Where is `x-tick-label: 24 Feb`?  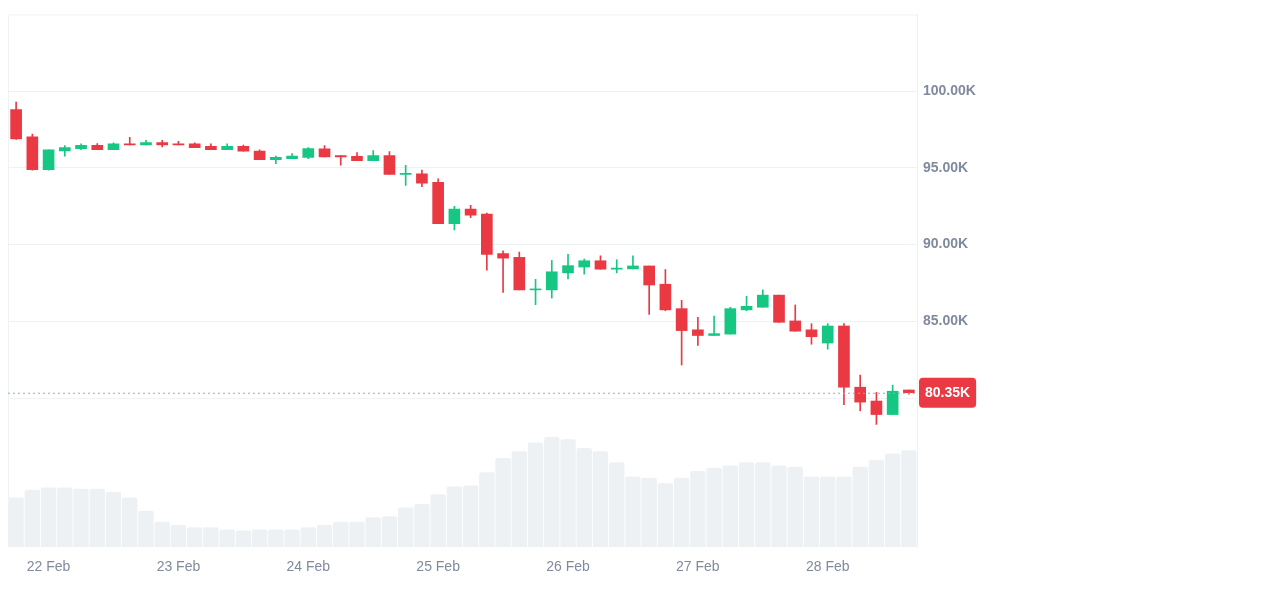 x-tick-label: 24 Feb is located at coordinates (308, 566).